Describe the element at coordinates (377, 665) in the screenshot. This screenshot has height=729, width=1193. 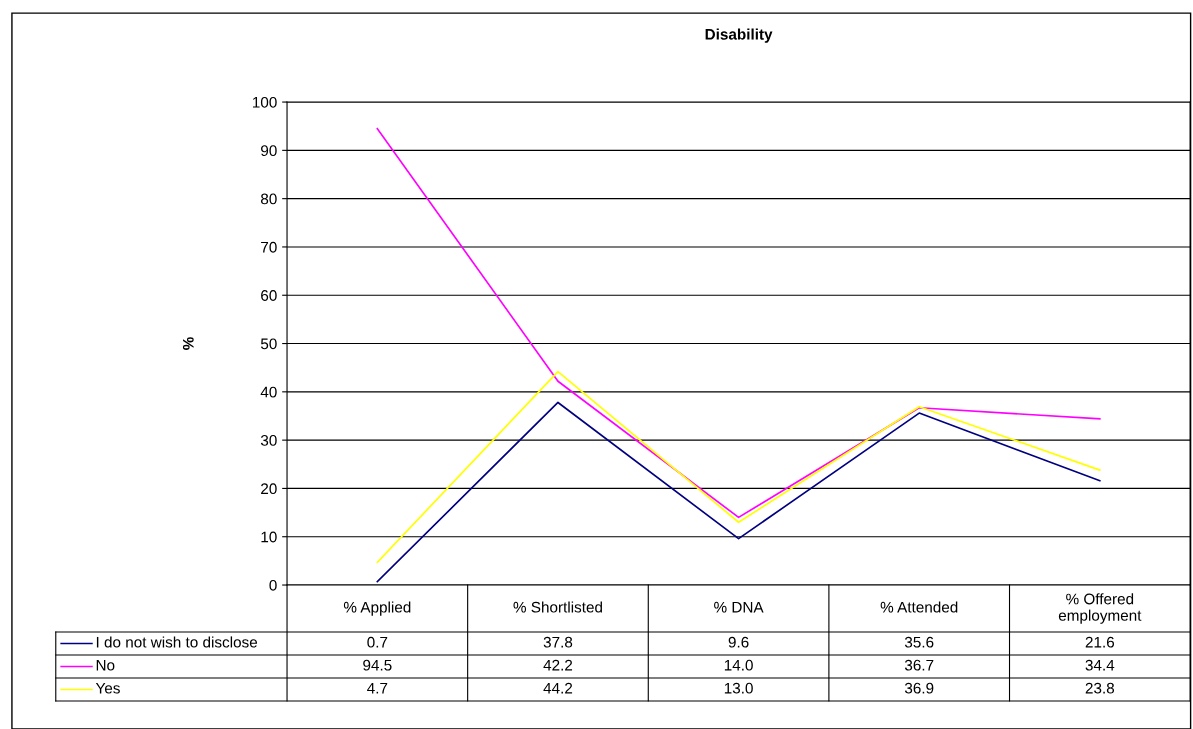
I see `data-label: 94.5` at that location.